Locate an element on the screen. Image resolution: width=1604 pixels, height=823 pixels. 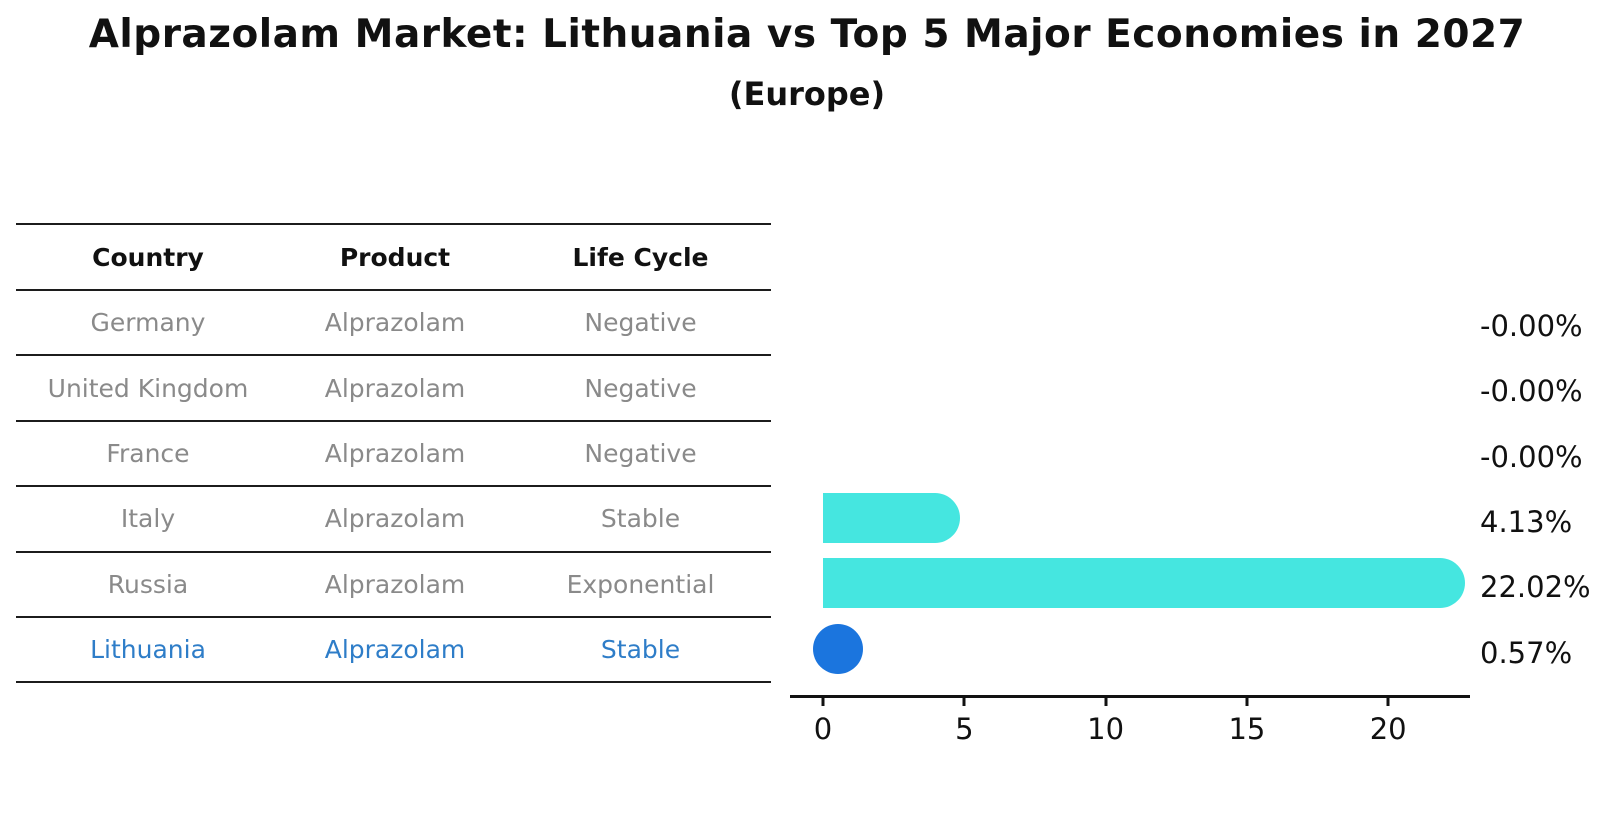
cell-country: Italy is located at coordinates (148, 519).